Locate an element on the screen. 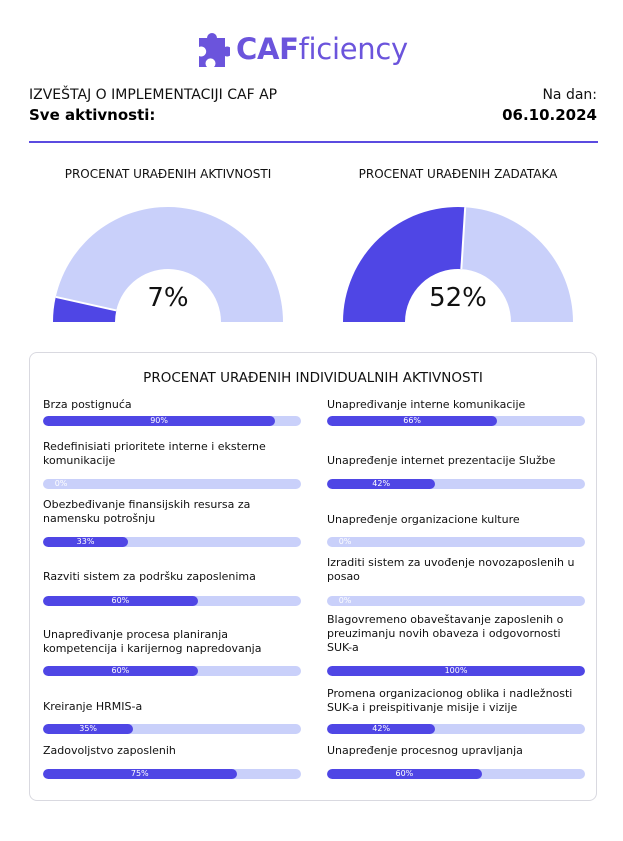  progress-bar: 66% is located at coordinates (456, 421).